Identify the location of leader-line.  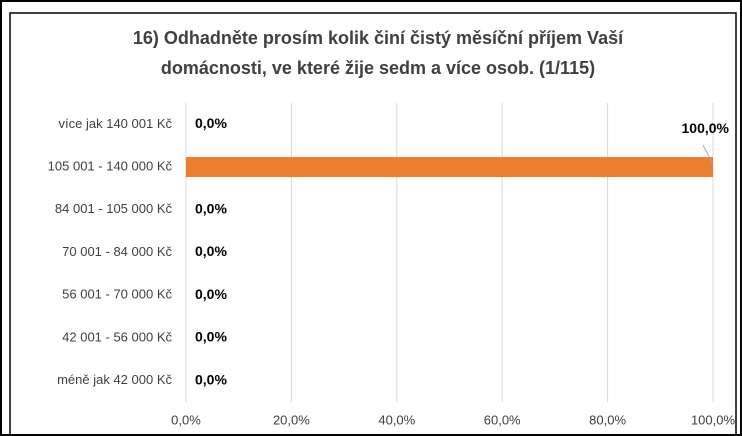
(708, 154).